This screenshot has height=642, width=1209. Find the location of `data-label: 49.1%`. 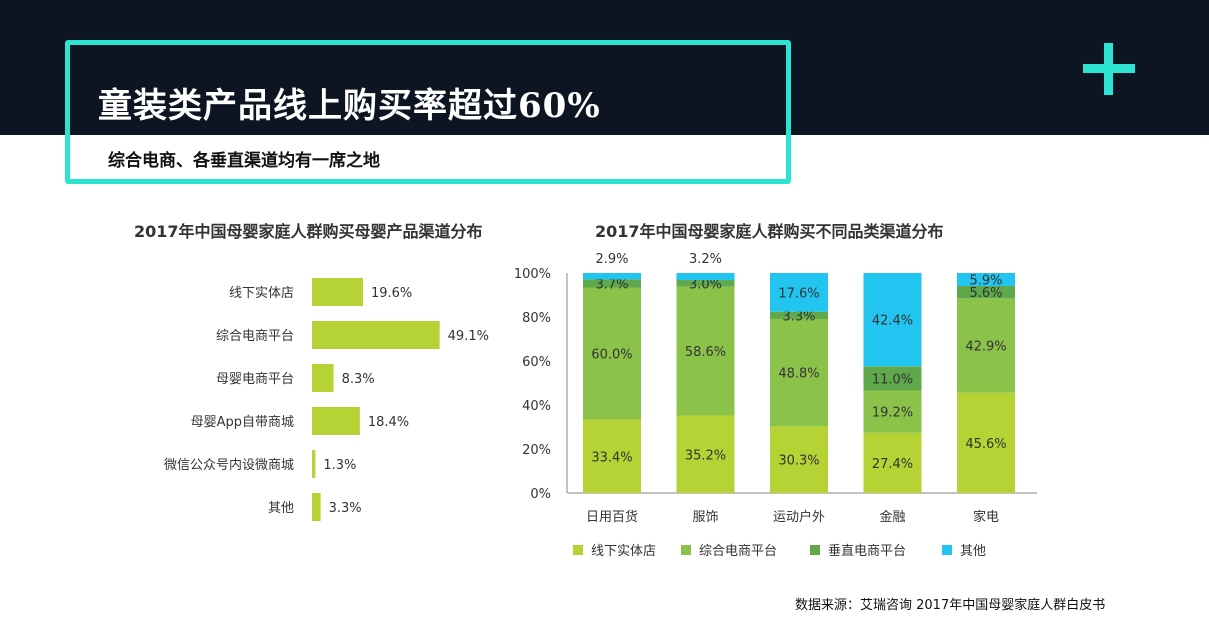

data-label: 49.1% is located at coordinates (468, 336).